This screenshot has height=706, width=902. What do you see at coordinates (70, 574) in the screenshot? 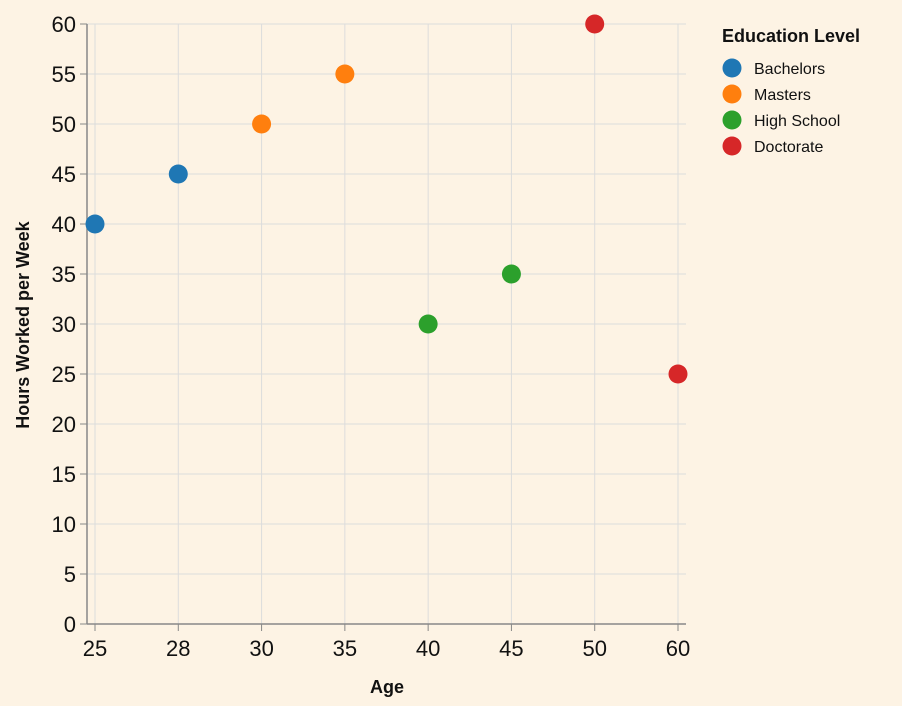
I see `y-tick-label: 5` at bounding box center [70, 574].